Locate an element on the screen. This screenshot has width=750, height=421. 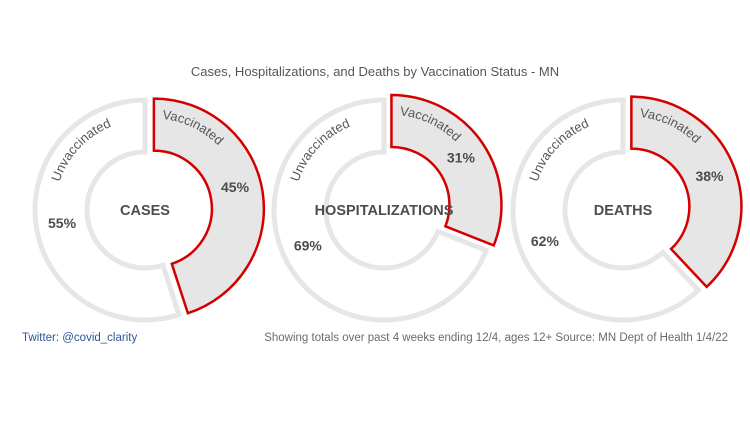
vaccinated-percent: 45% is located at coordinates (235, 187).